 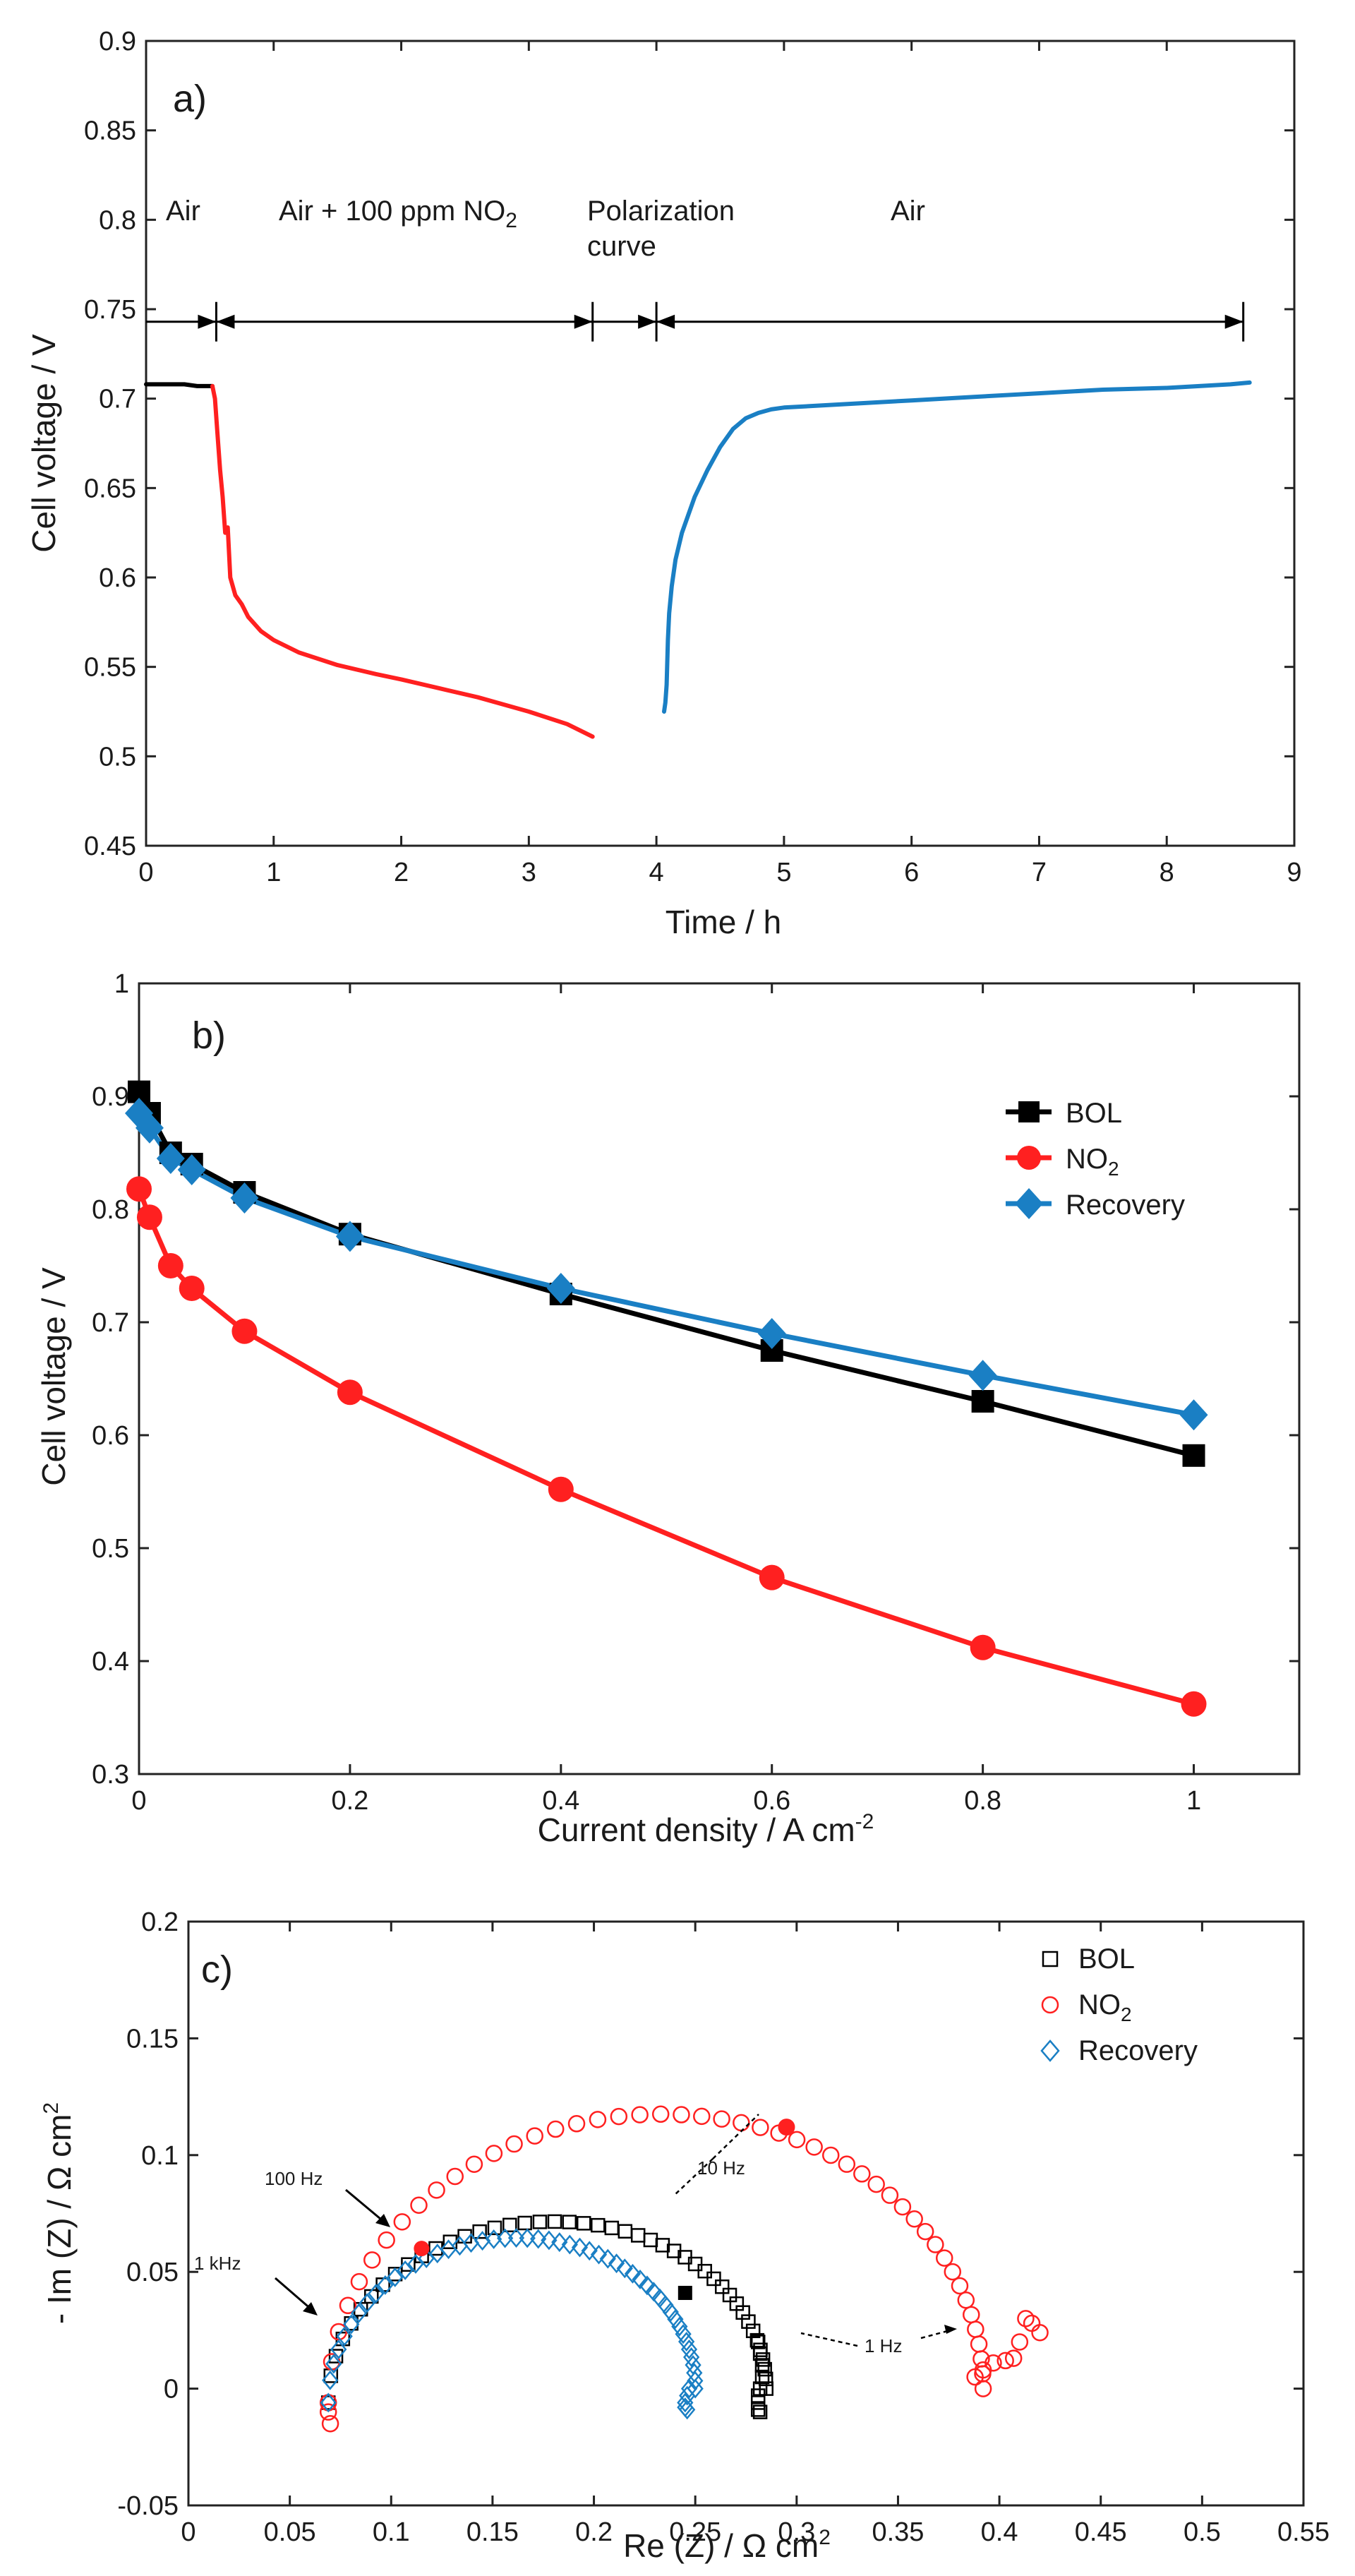 What do you see at coordinates (145, 872) in the screenshot?
I see `a-xtick-label-0: 0` at bounding box center [145, 872].